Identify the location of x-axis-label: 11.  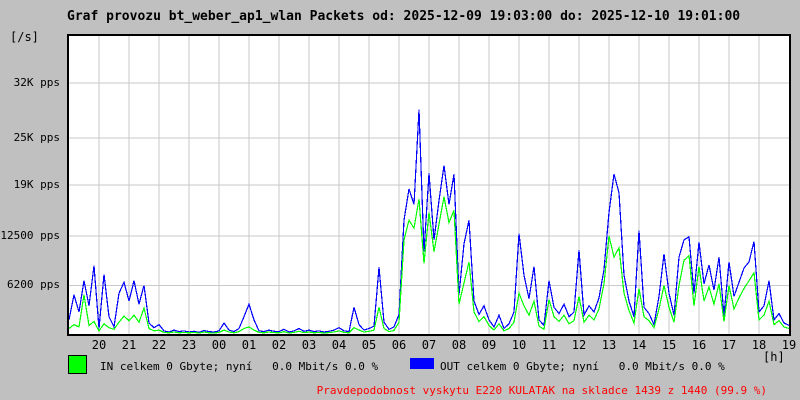
(549, 345).